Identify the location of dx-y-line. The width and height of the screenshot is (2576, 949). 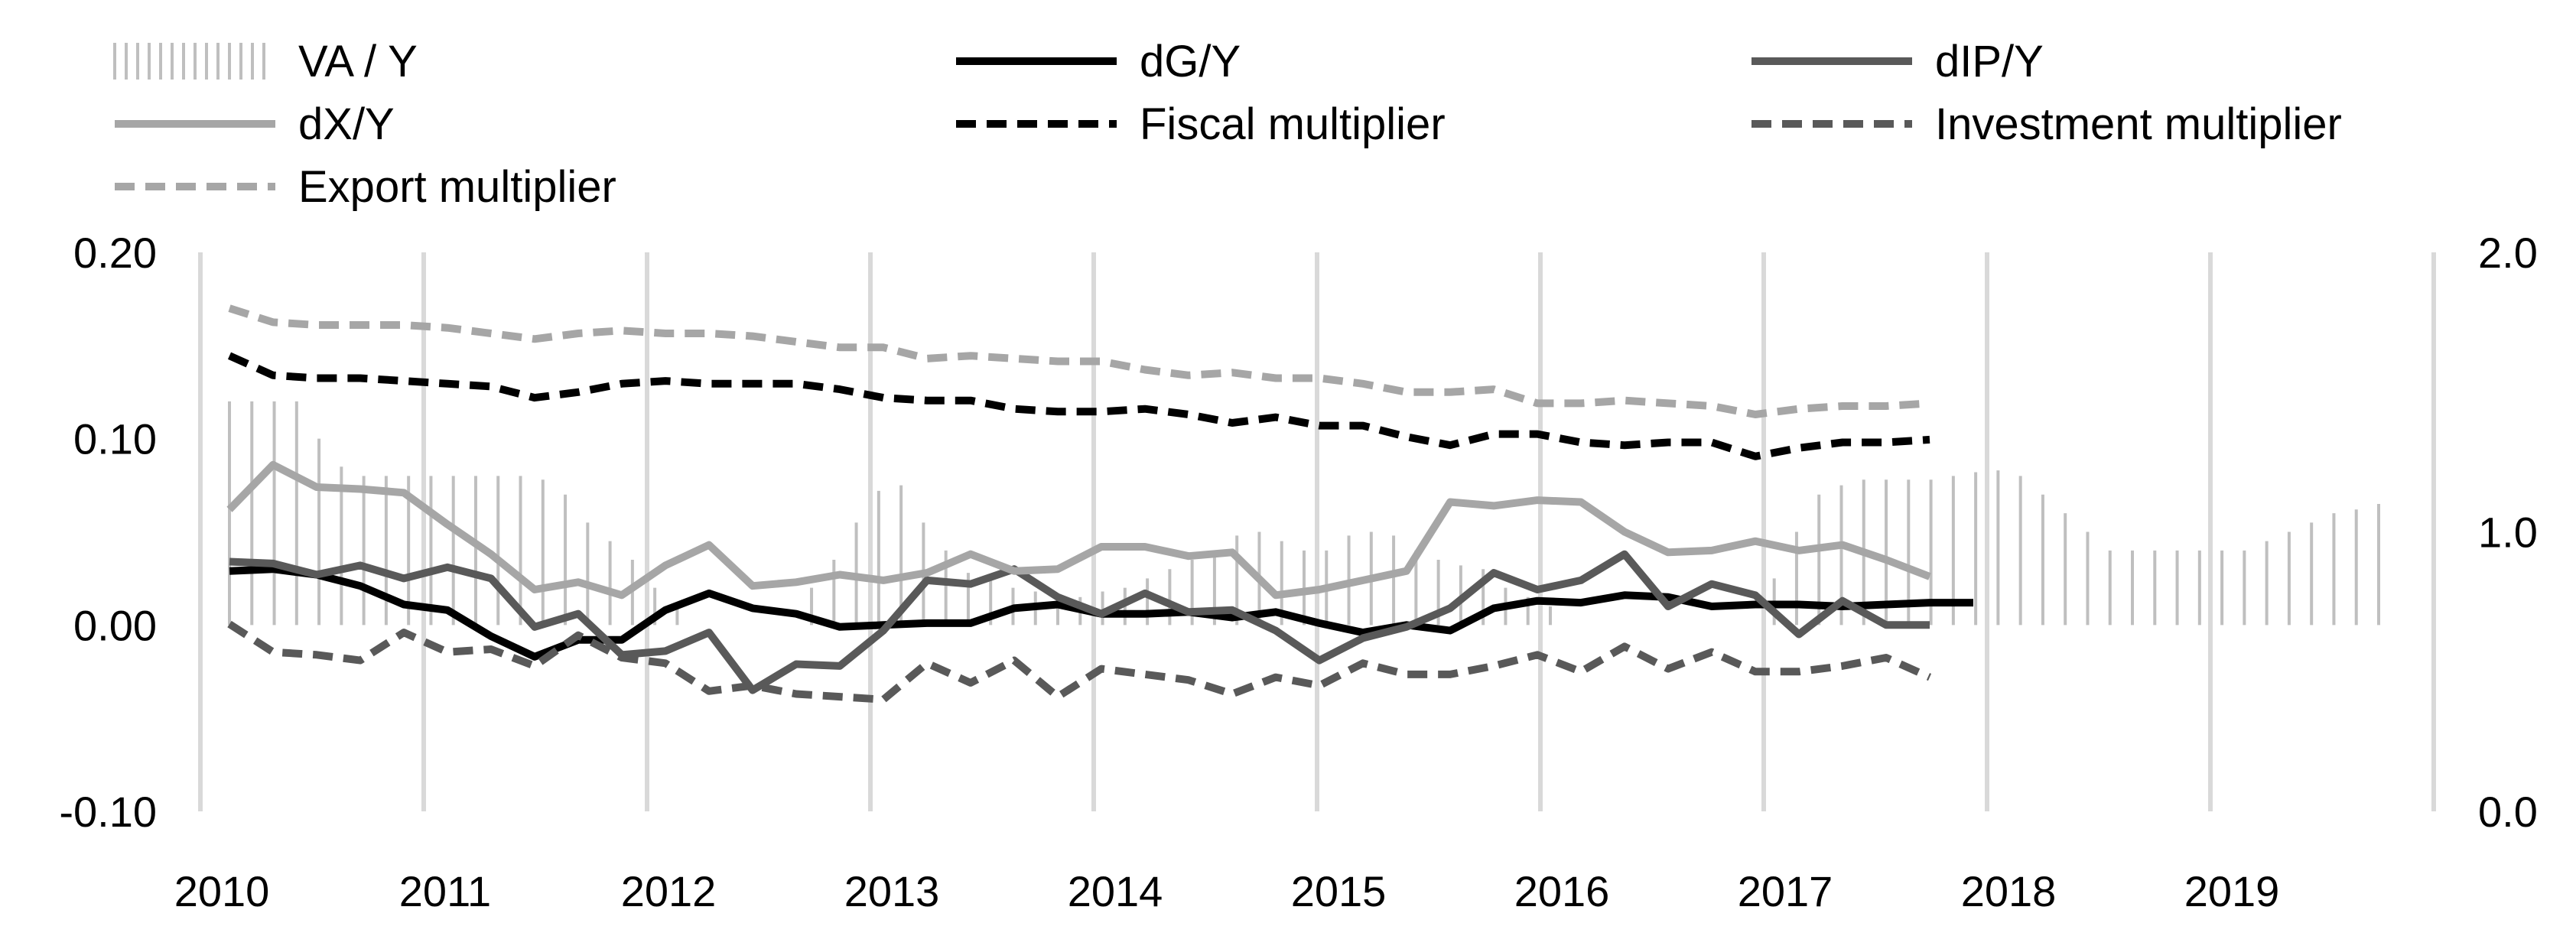
(1078, 530).